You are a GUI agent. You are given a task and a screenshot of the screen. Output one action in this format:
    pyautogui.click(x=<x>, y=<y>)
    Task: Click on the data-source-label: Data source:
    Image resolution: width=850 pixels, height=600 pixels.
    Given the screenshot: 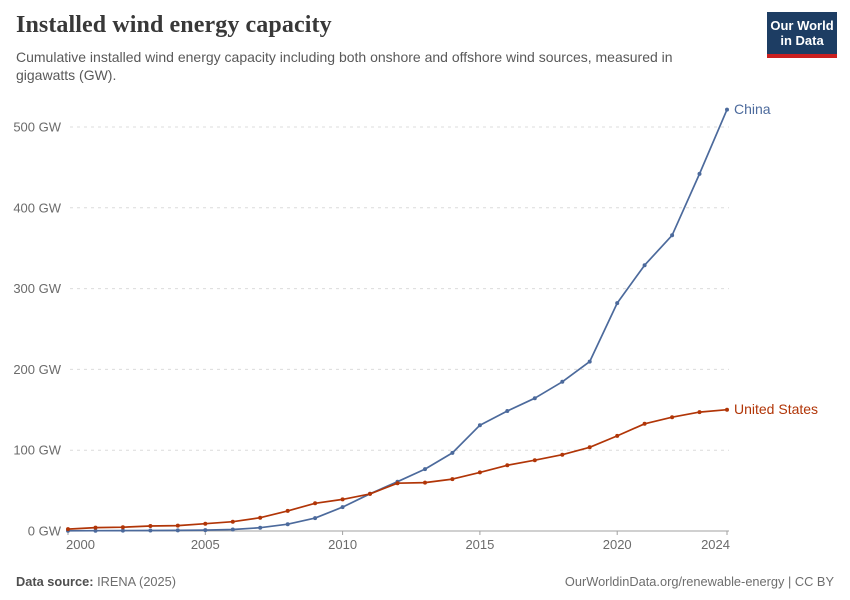 What is the action you would take?
    pyautogui.click(x=55, y=581)
    